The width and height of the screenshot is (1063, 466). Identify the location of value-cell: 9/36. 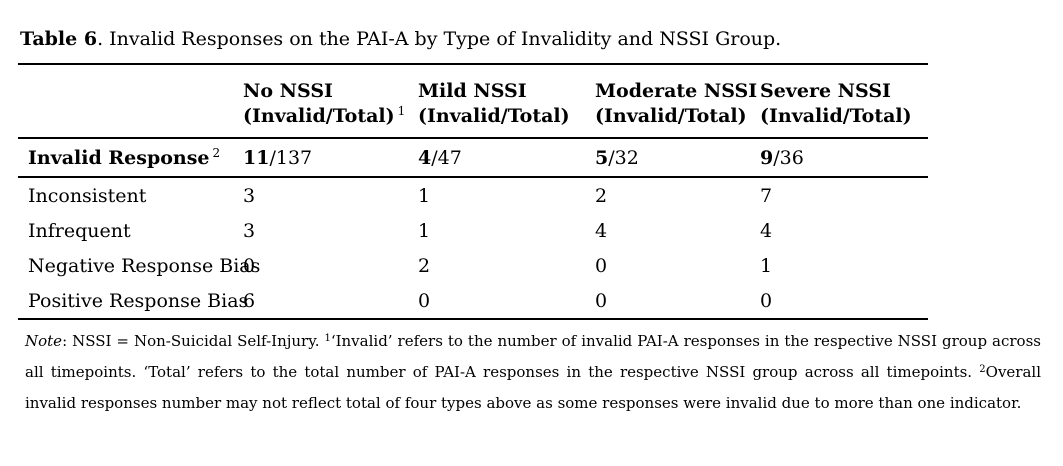
(782, 157).